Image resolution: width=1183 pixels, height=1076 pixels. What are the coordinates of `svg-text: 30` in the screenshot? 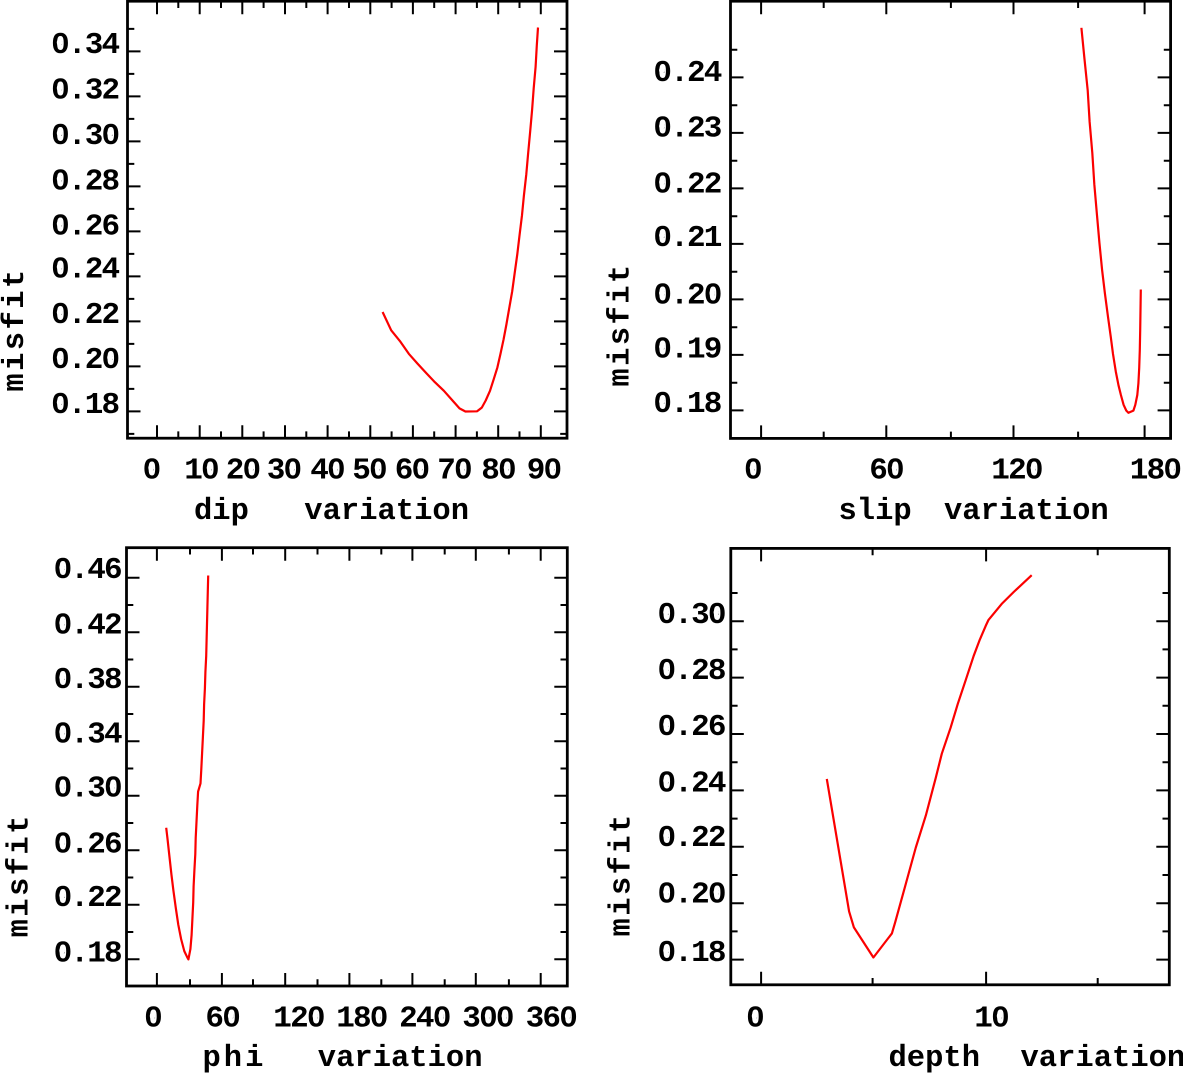 It's located at (284, 470).